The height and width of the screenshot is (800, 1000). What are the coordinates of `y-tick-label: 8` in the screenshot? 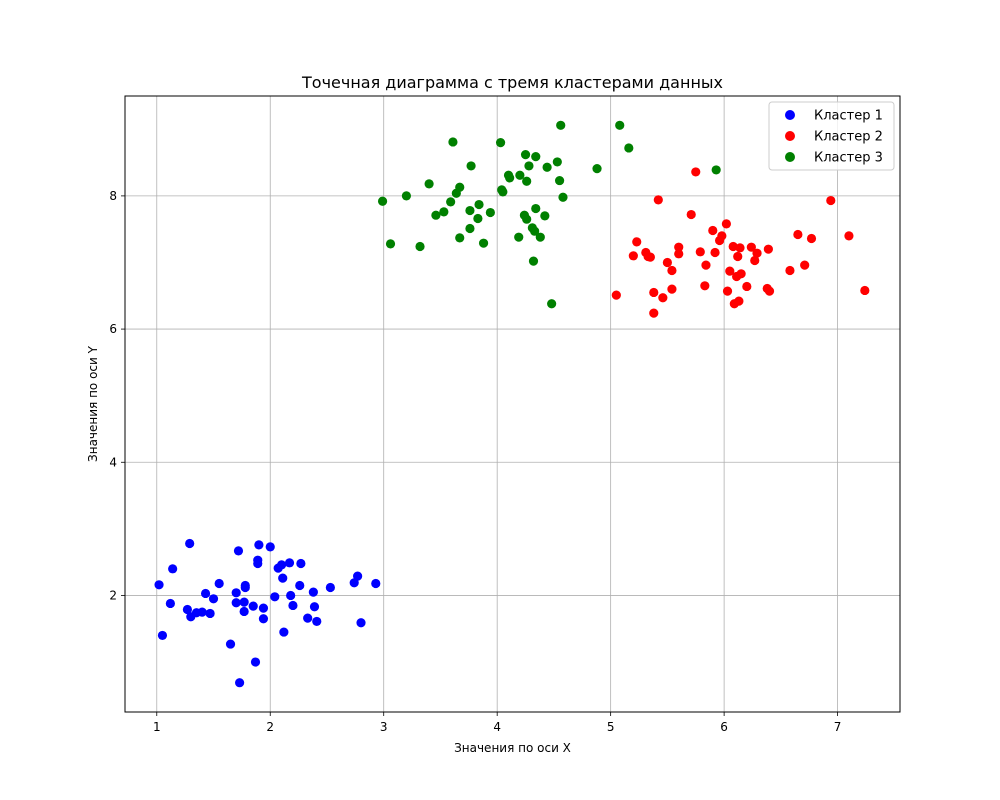 It's located at (113, 196).